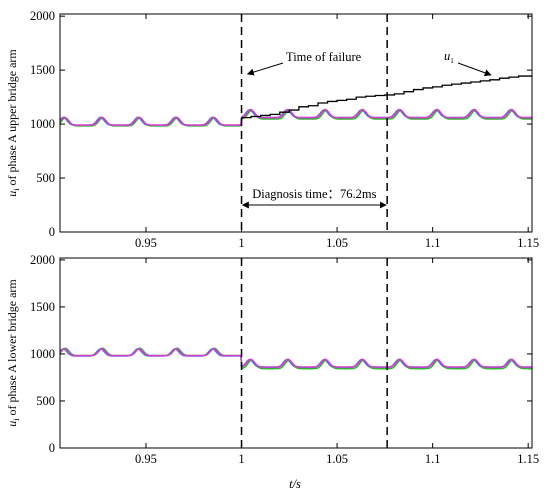 The width and height of the screenshot is (550, 495). What do you see at coordinates (452, 61) in the screenshot?
I see `u1-subscript: 1` at bounding box center [452, 61].